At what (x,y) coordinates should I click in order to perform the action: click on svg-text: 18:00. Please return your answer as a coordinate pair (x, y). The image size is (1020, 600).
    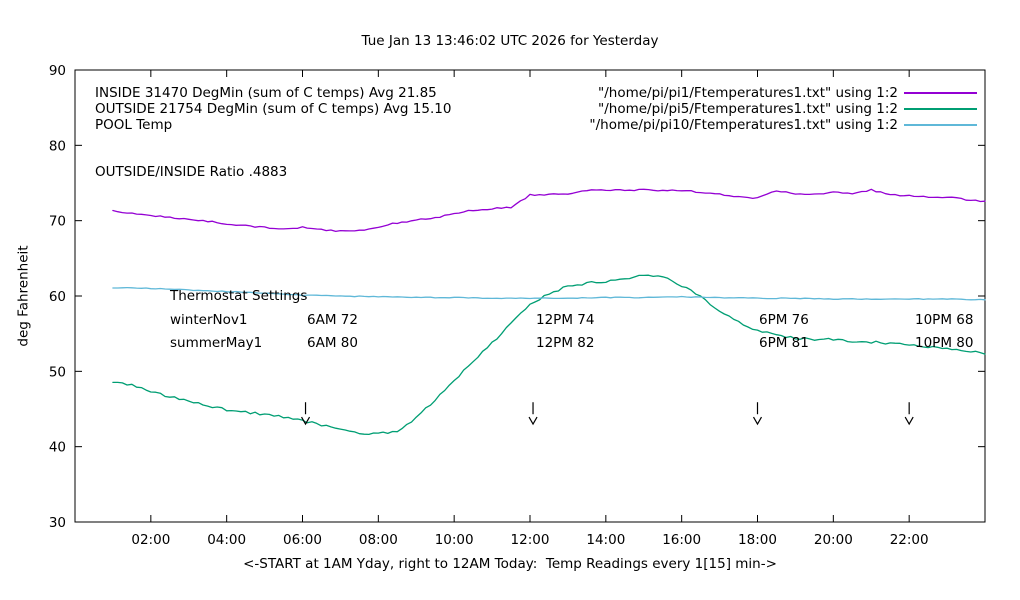
    Looking at the image, I should click on (757, 540).